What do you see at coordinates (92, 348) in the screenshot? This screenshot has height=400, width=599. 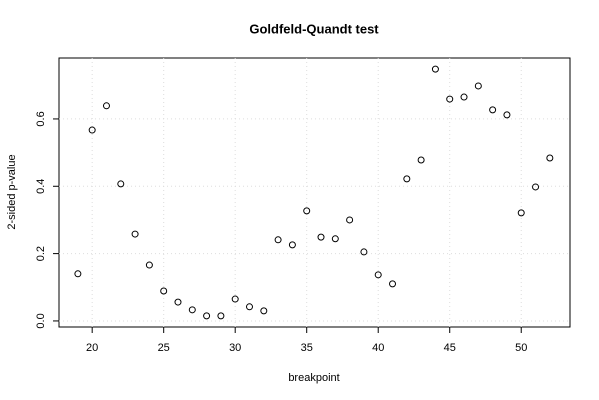 I see `x-tick-label: 20` at bounding box center [92, 348].